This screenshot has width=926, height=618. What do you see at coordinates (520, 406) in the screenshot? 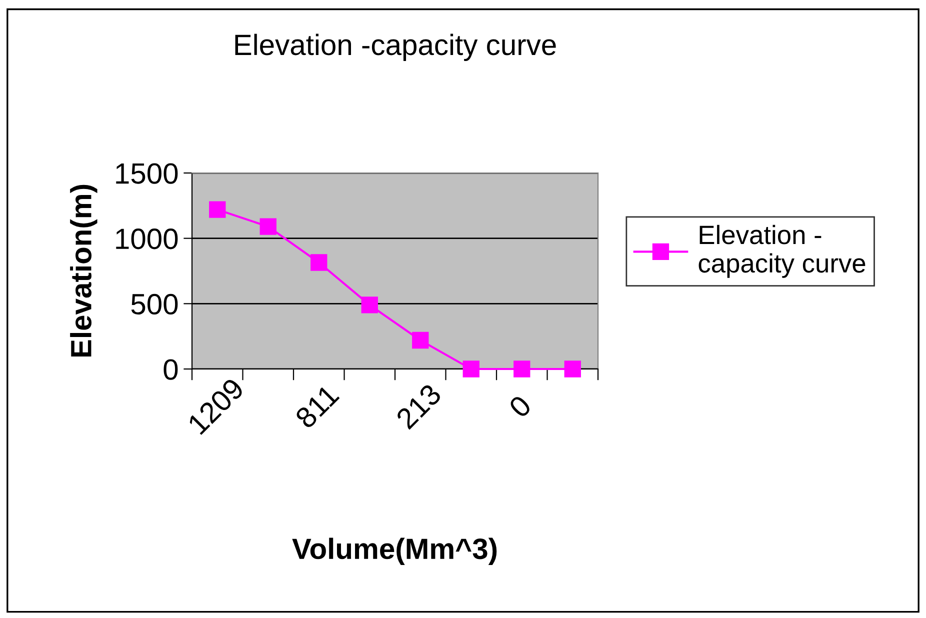
I see `x-tick-label: 0` at bounding box center [520, 406].